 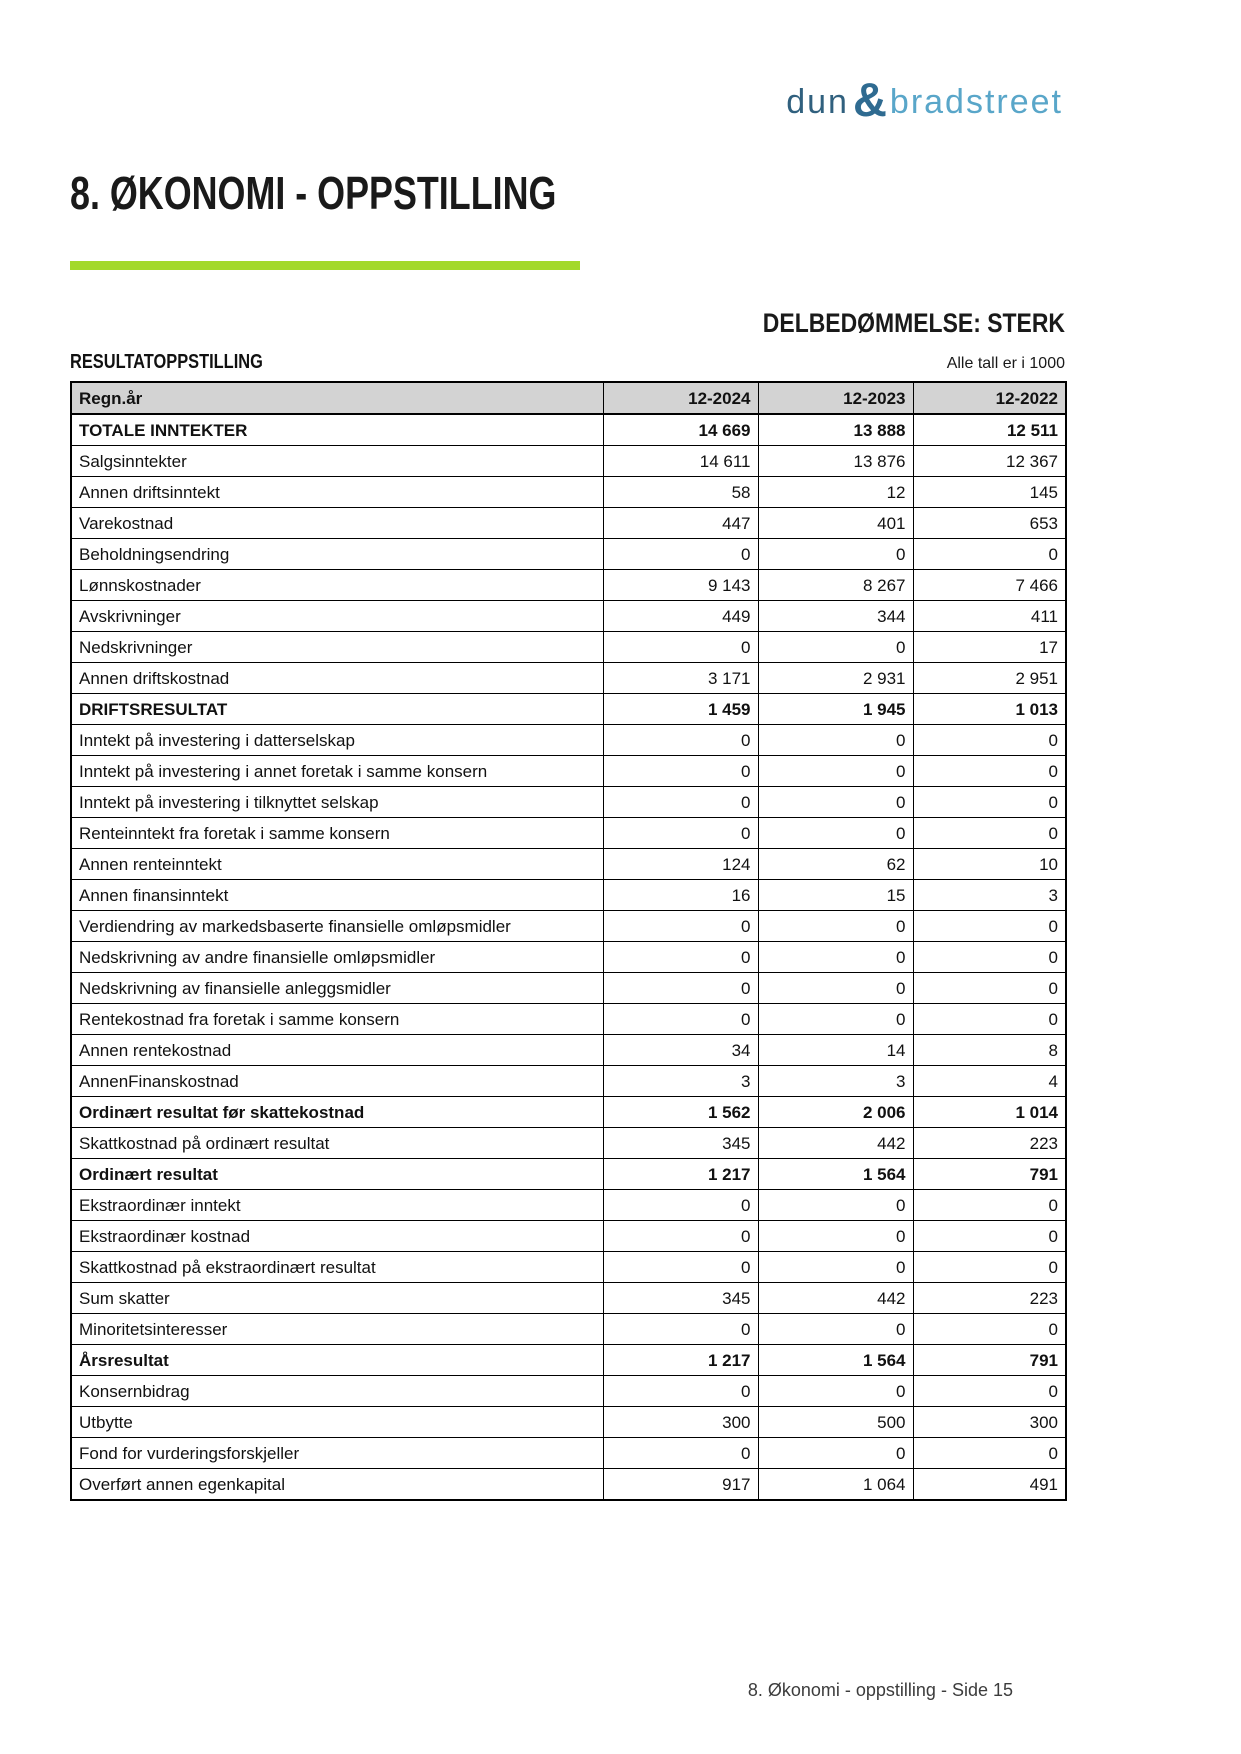 I want to click on row-value: 62, so click(x=835, y=864).